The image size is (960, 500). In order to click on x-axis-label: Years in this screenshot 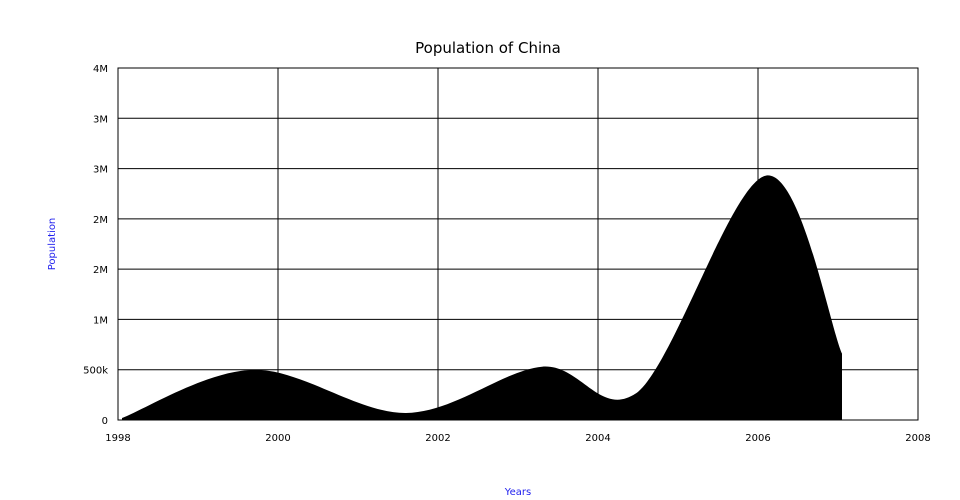, I will do `click(517, 492)`.